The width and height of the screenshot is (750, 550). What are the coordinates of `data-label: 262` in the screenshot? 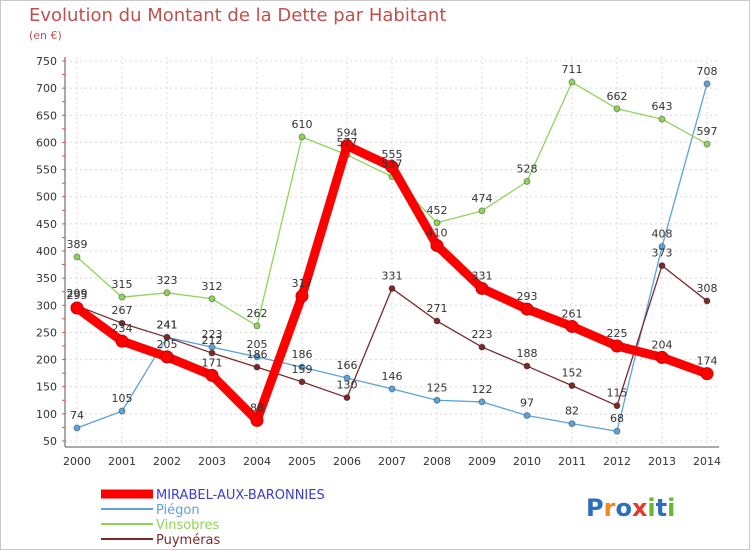 It's located at (257, 313).